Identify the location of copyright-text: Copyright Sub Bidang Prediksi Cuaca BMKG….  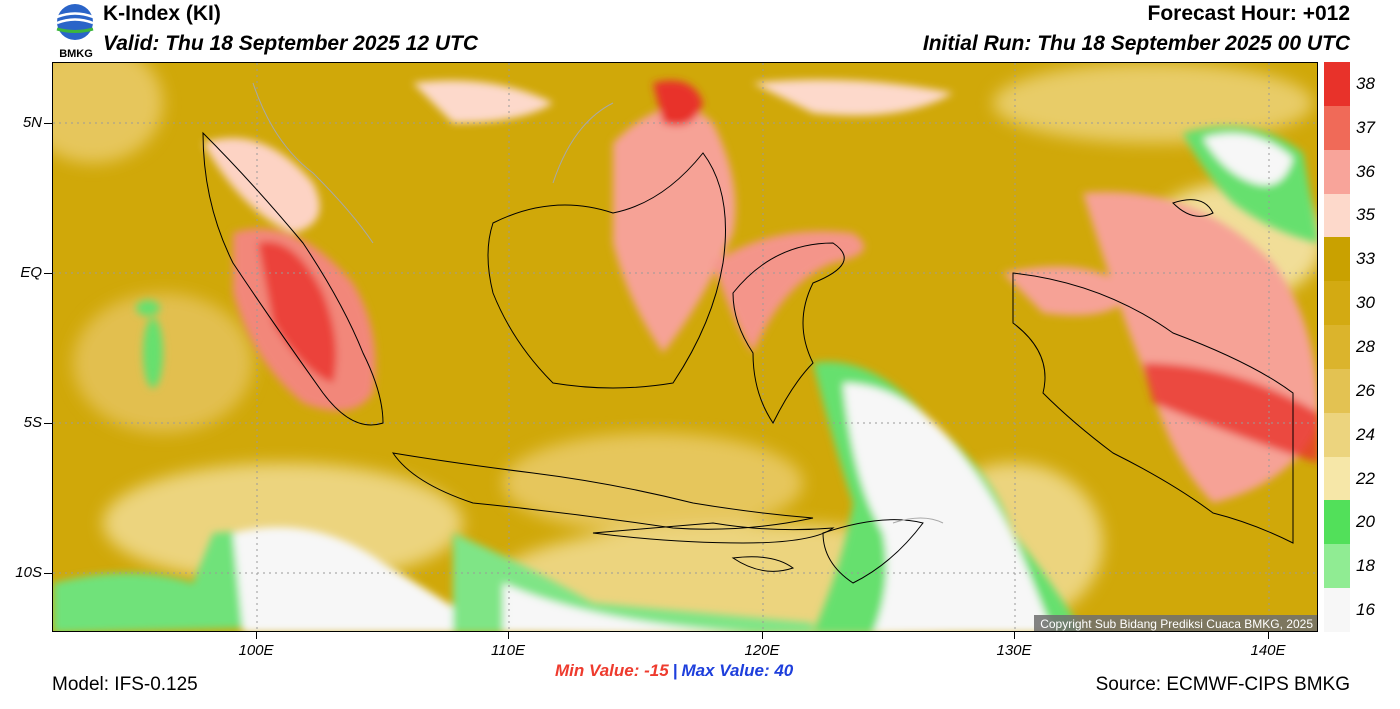
(1175, 623).